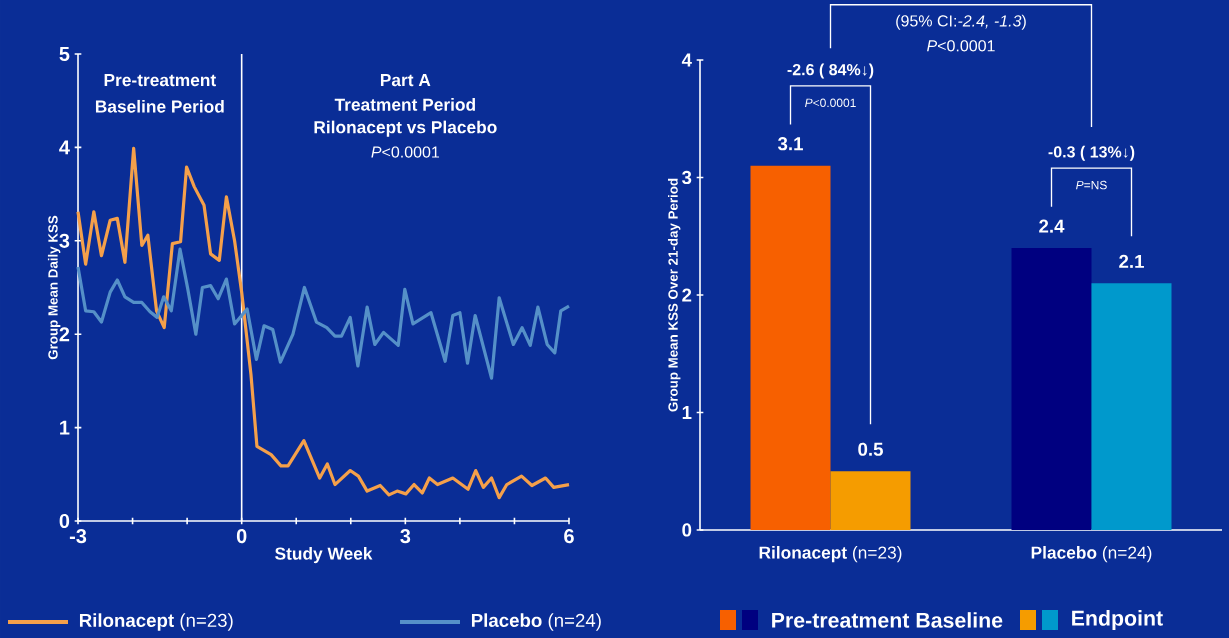 This screenshot has width=1229, height=638. I want to click on data-label: 2.4, so click(1052, 226).